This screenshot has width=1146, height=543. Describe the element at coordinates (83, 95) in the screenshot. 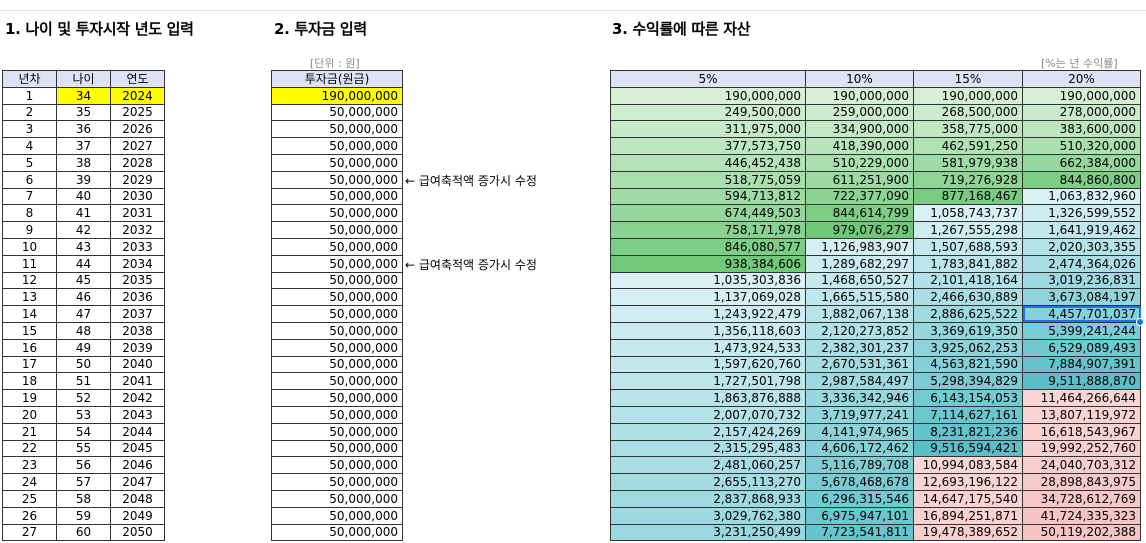

I see `cell: 34` at that location.